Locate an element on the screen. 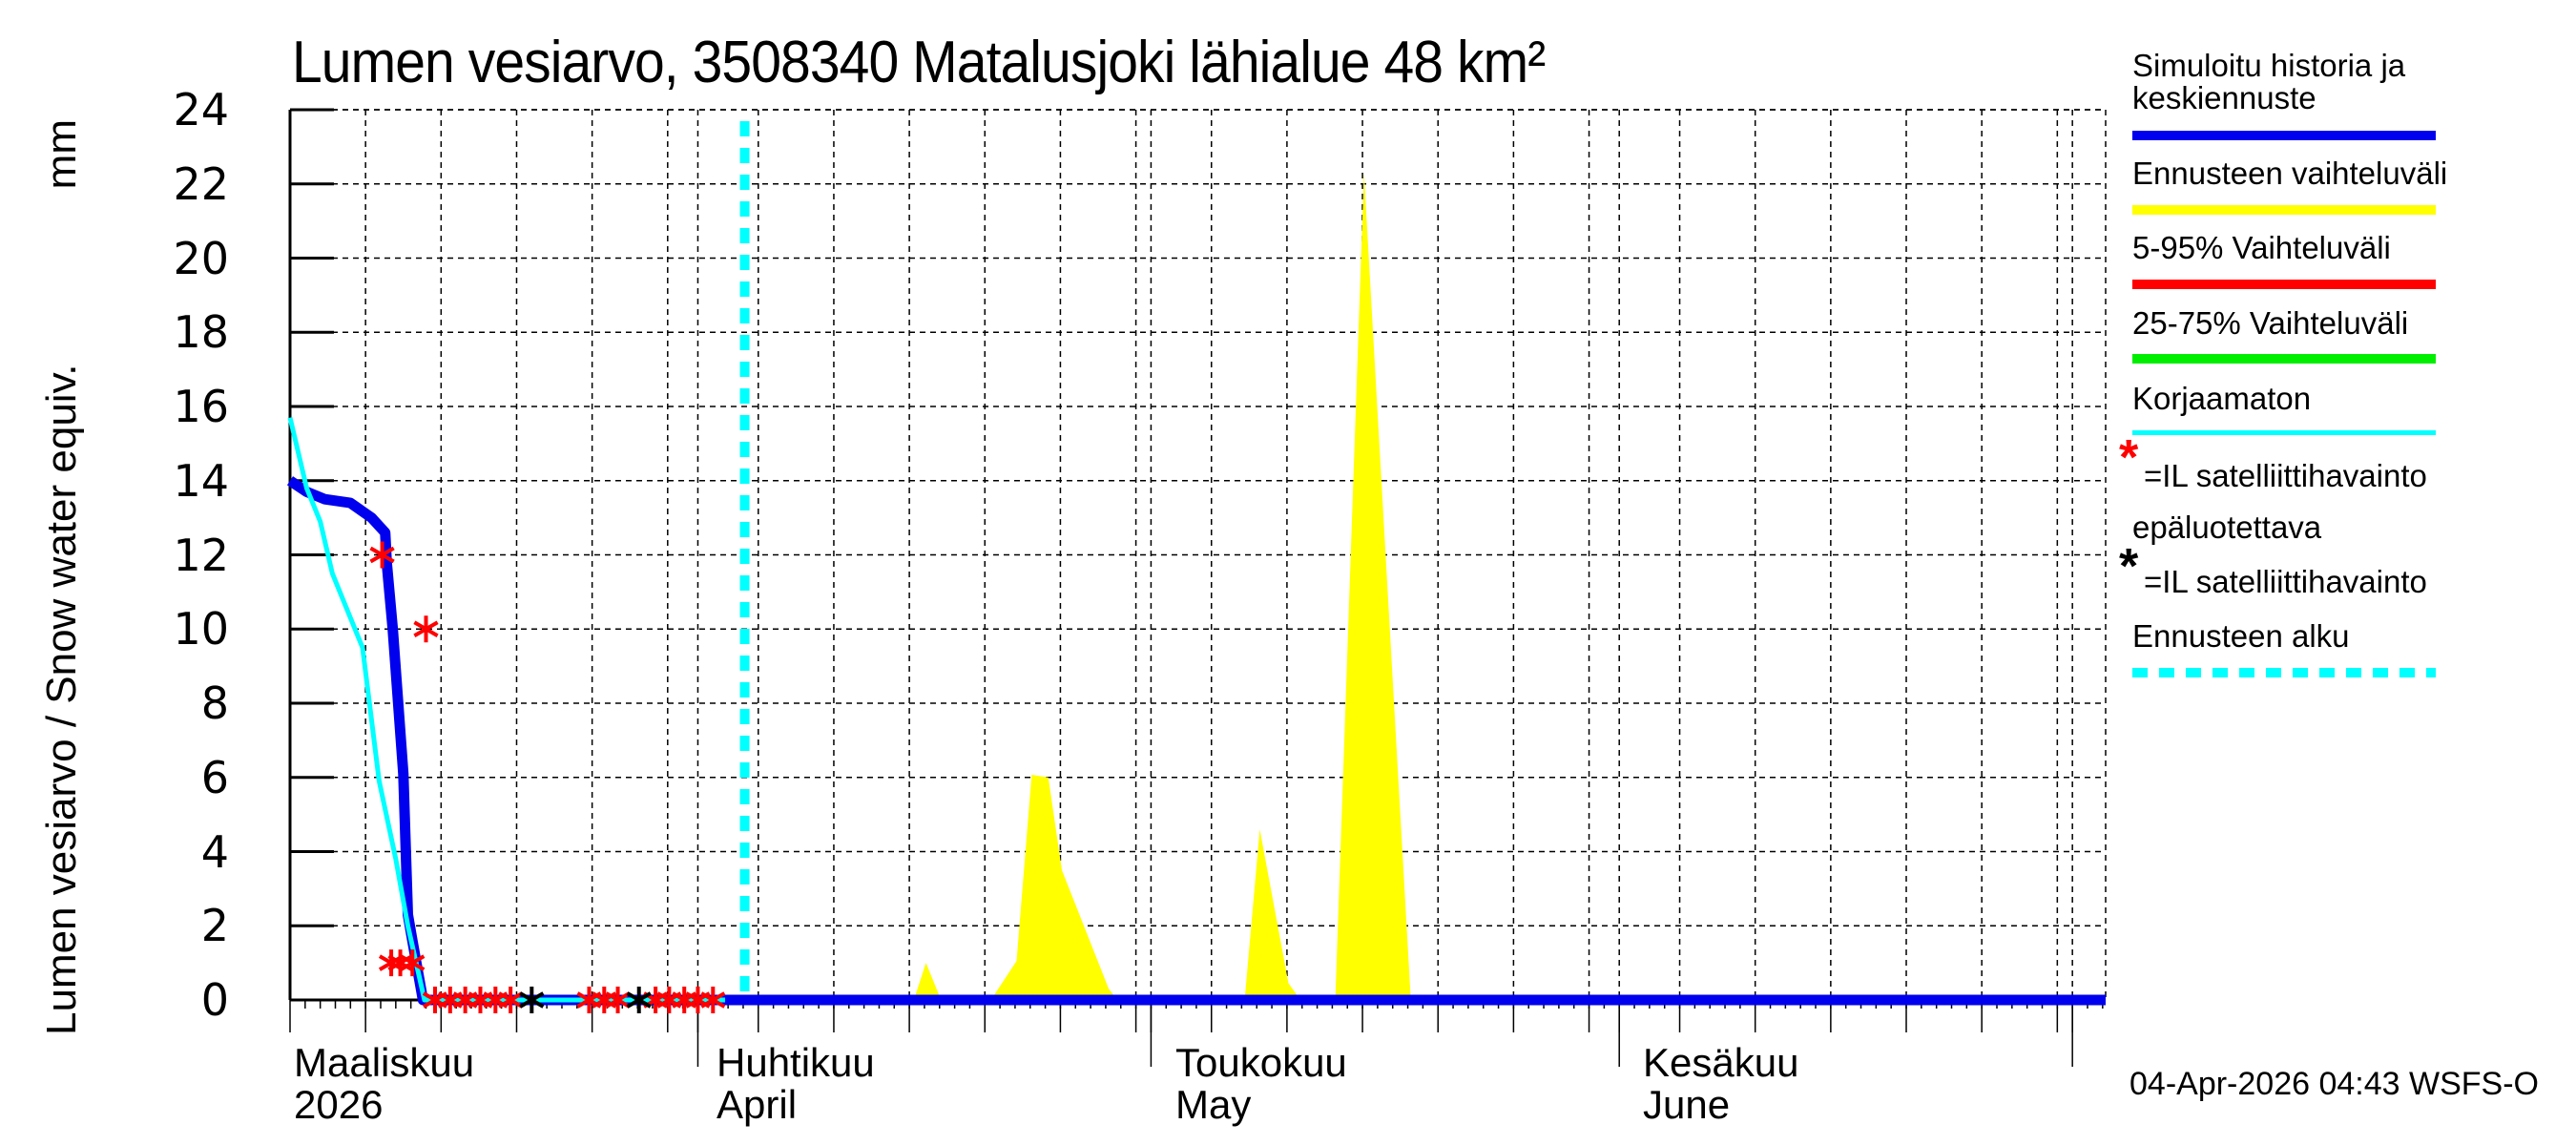 The image size is (2576, 1145). timestamp-footer: 04-Apr-2026 04:43 WSFS-O is located at coordinates (2334, 1084).